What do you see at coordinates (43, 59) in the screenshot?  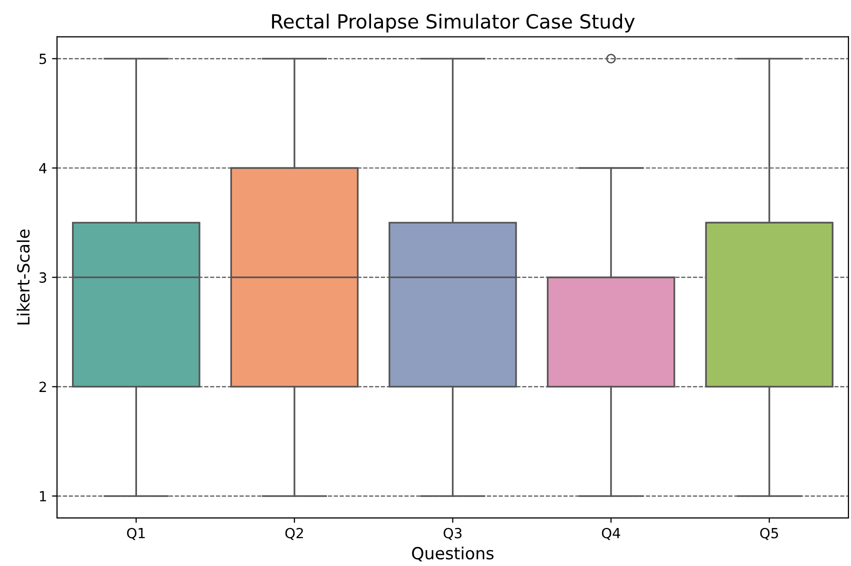 I see `y-tick-label: 5` at bounding box center [43, 59].